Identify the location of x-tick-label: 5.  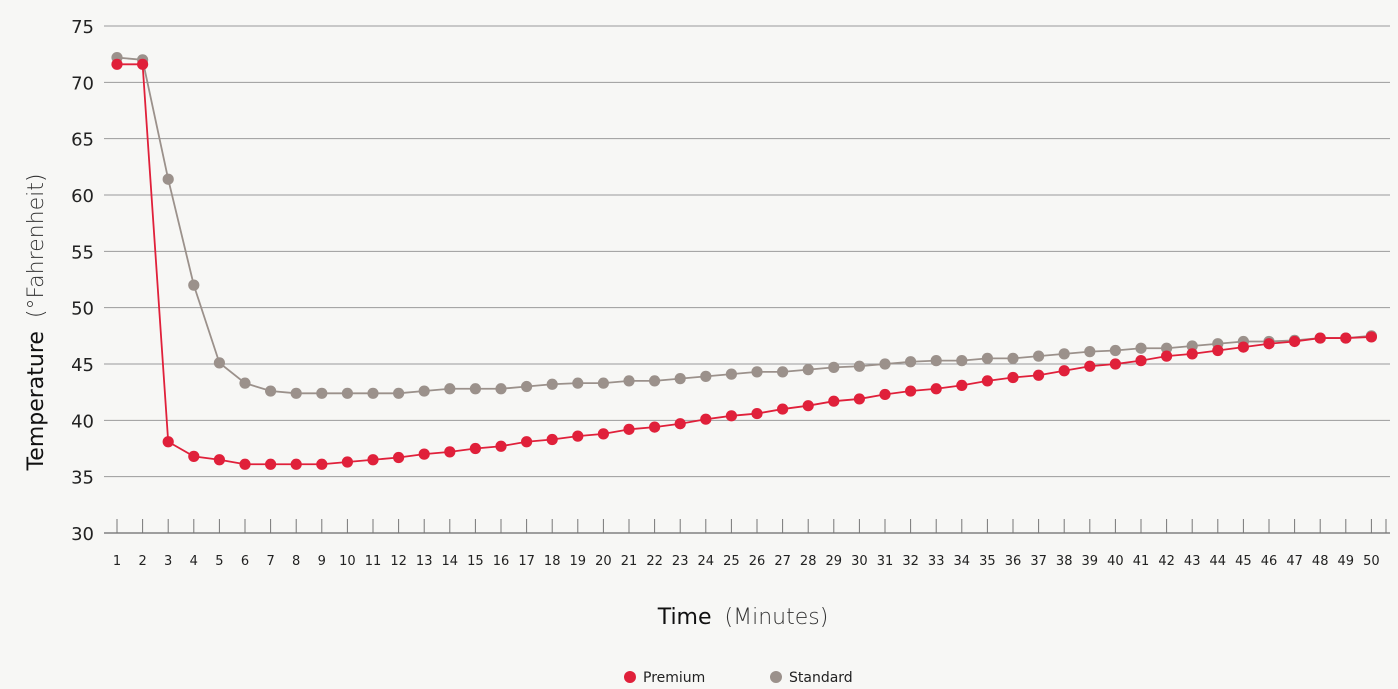
(219, 561).